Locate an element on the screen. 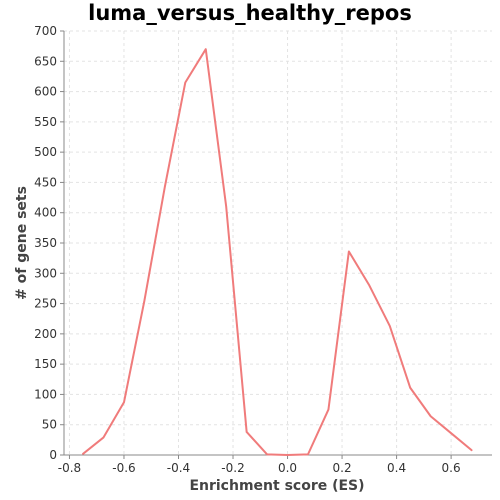 This screenshot has height=500, width=500. y-tick-label: 400 is located at coordinates (45, 213).